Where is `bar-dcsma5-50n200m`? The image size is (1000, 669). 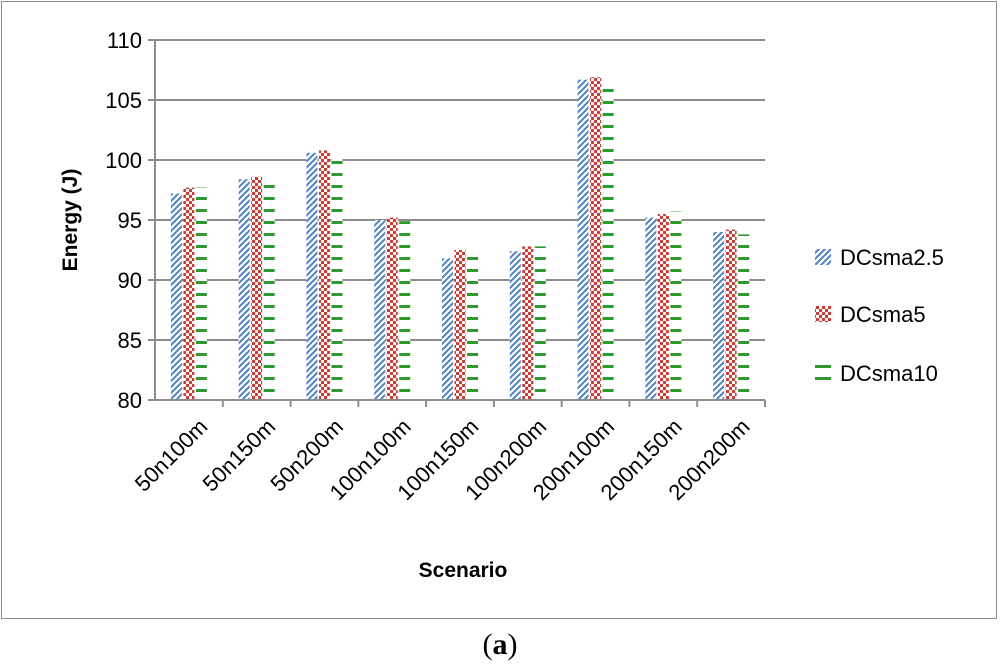
bar-dcsma5-50n200m is located at coordinates (324, 275).